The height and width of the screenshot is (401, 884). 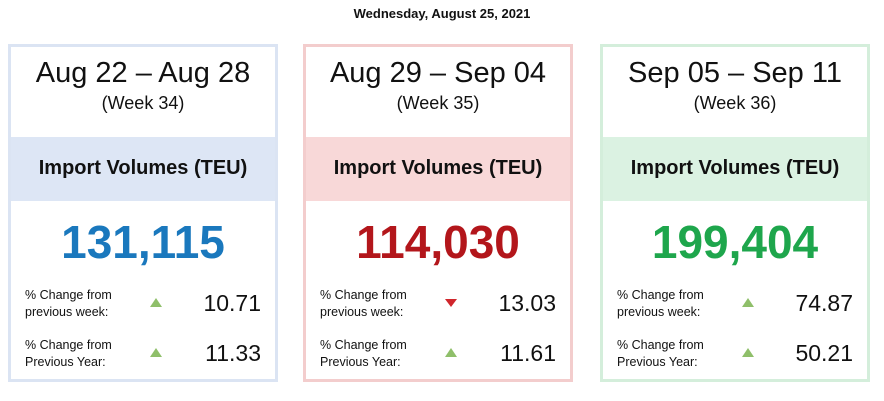 What do you see at coordinates (143, 73) in the screenshot?
I see `date-range: Aug 22 – Aug 28` at bounding box center [143, 73].